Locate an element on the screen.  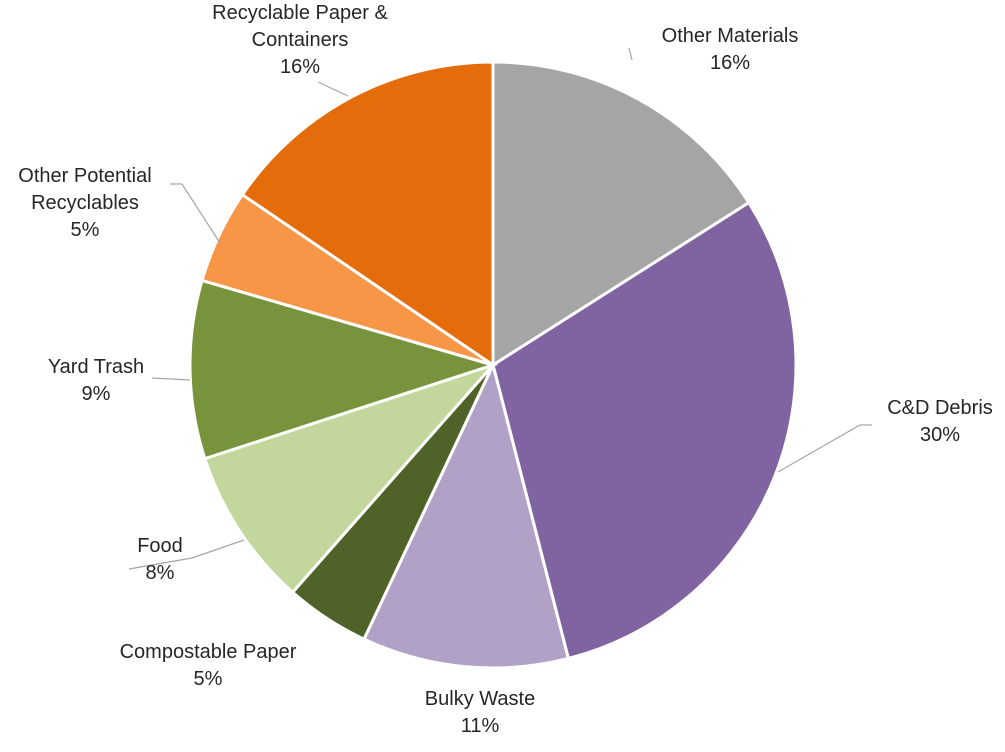
data-label-recyclable-paper-and-containers: Recyclable Paper & Containers 16% is located at coordinates (300, 40).